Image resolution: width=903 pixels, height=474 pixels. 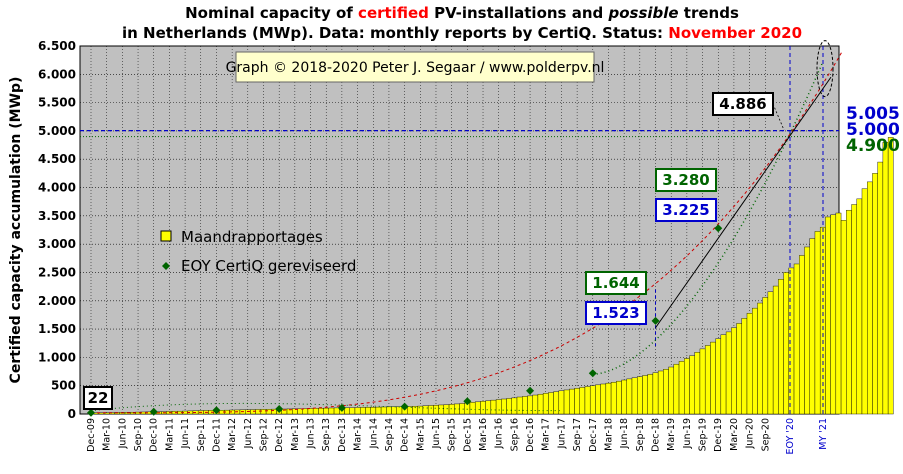 What do you see at coordinates (279, 435) in the screenshot?
I see `x-tick-label: Dec-12` at bounding box center [279, 435].